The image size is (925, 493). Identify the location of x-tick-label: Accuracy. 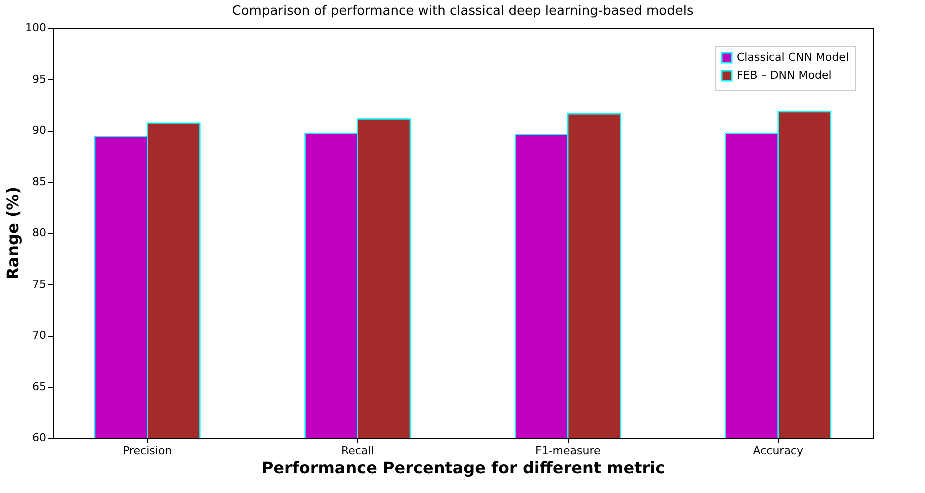
(778, 451).